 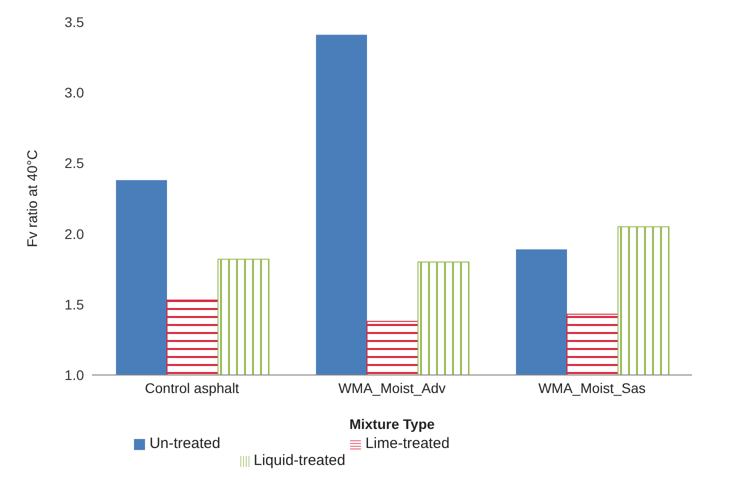 What do you see at coordinates (392, 424) in the screenshot?
I see `x-axis-title: Mixture Type` at bounding box center [392, 424].